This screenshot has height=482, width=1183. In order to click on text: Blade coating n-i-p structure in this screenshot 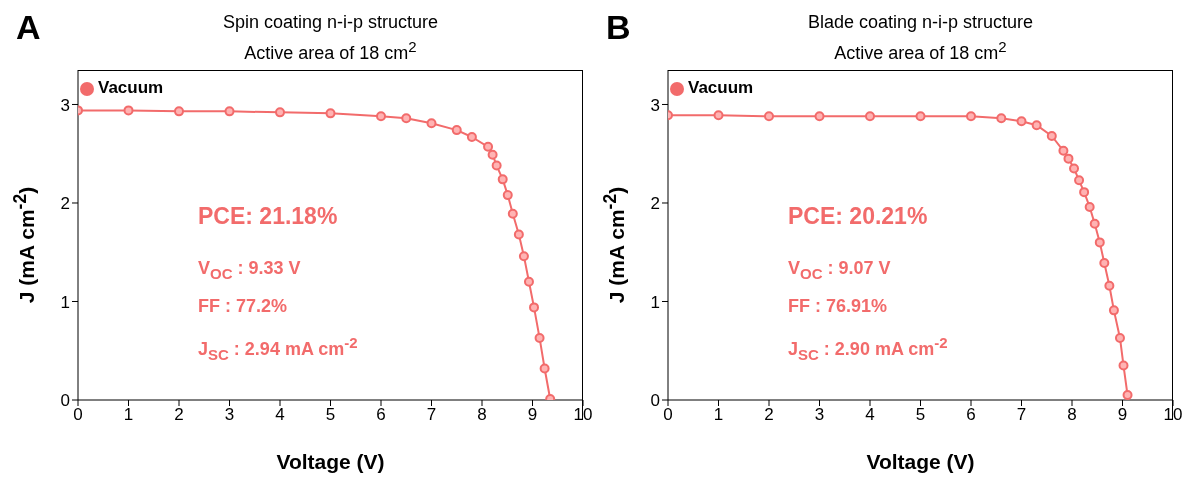, I will do `click(920, 22)`.